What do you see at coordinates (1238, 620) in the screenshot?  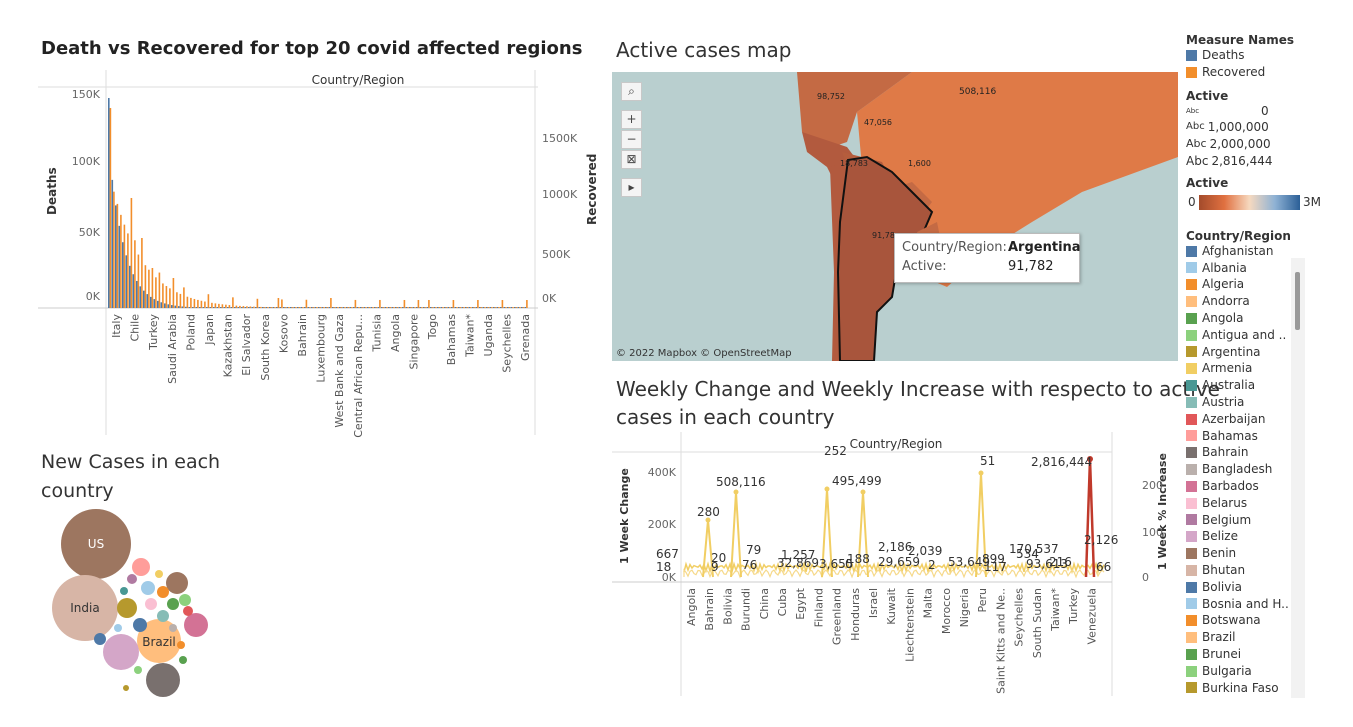 I see `legend-country-item: Botswana` at bounding box center [1238, 620].